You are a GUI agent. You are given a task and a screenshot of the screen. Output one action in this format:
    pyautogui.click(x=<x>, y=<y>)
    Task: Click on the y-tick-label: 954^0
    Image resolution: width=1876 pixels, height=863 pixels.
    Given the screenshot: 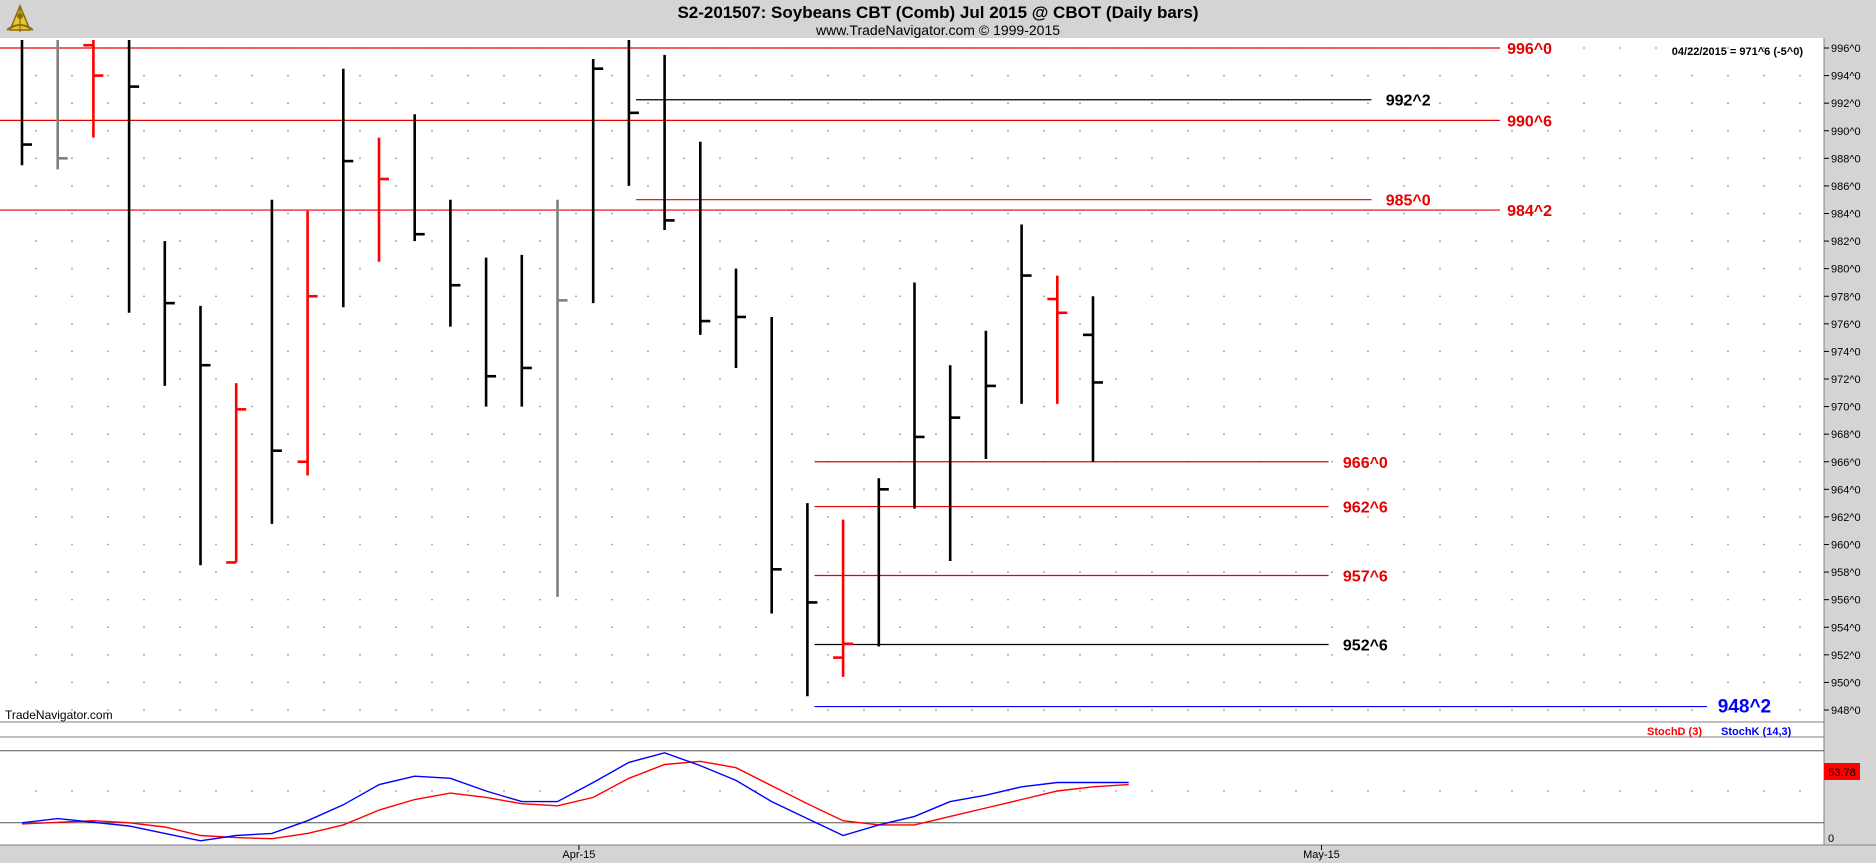 What is the action you would take?
    pyautogui.click(x=1846, y=628)
    